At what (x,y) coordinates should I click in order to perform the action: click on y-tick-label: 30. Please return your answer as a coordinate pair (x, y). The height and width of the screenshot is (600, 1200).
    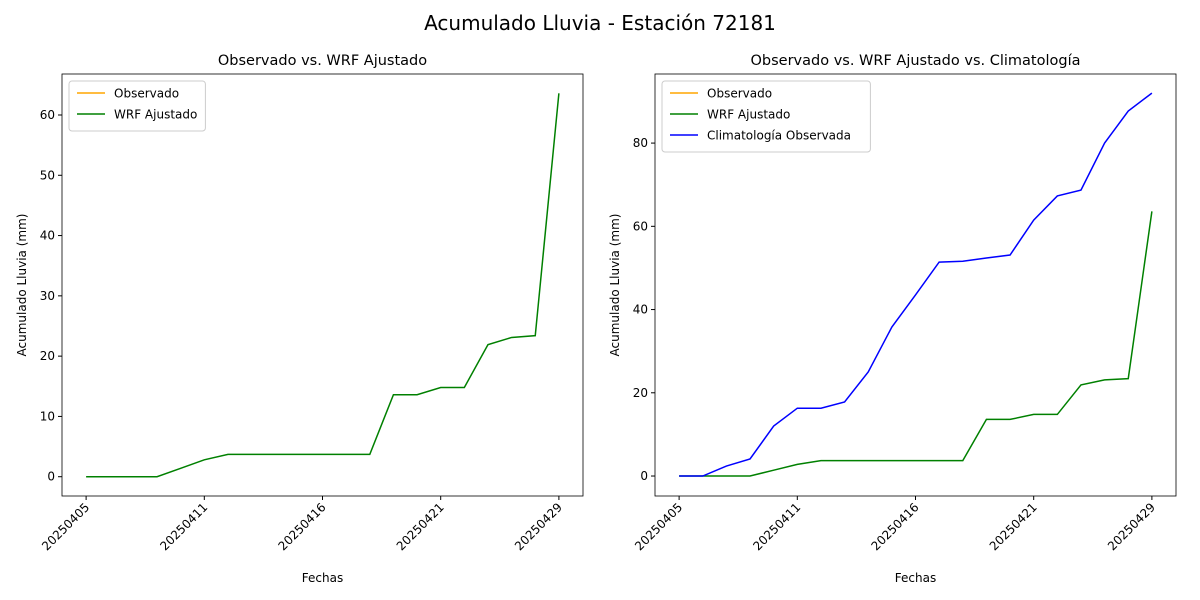
    Looking at the image, I should click on (47, 296).